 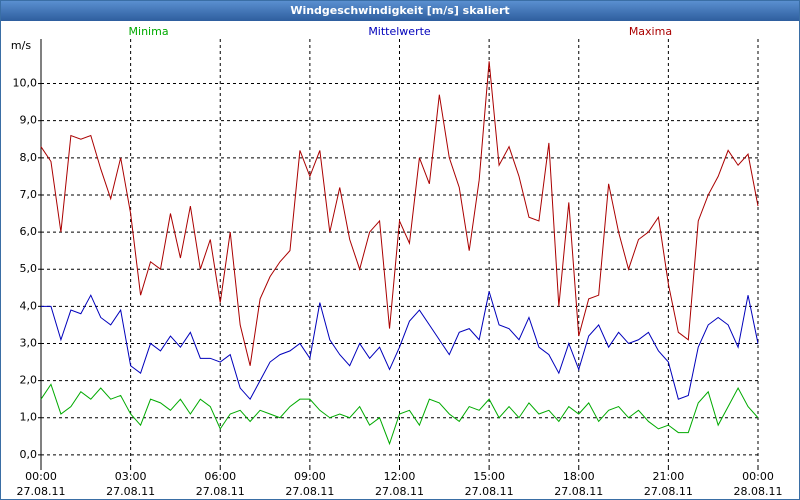 I want to click on legend-entry: Minima, so click(x=149, y=31).